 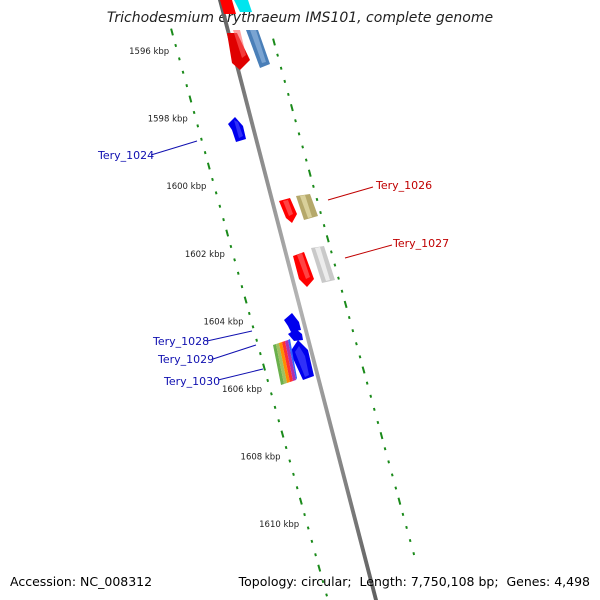 I want to click on topology-label: Topology:, so click(x=268, y=581).